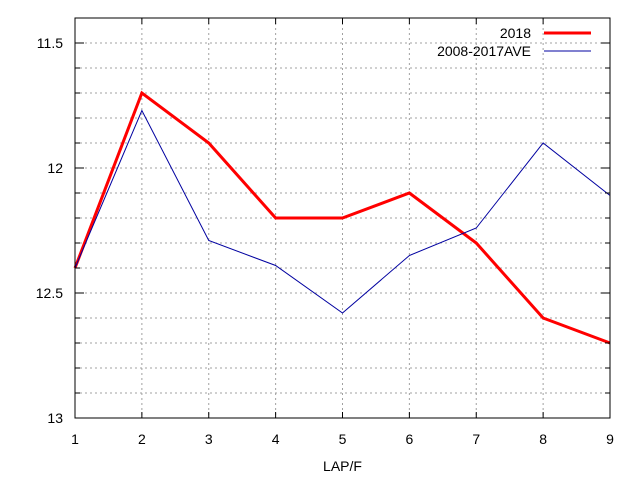  What do you see at coordinates (50, 43) in the screenshot?
I see `y-tick-label: 11.5` at bounding box center [50, 43].